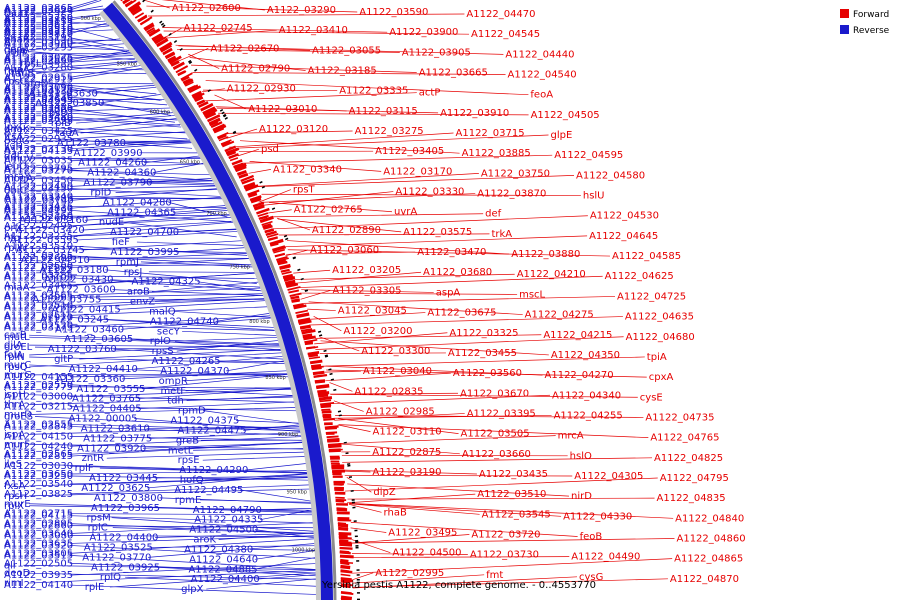 This screenshot has width=900, height=600. I want to click on gene-label: A1122_04680, so click(660, 337).